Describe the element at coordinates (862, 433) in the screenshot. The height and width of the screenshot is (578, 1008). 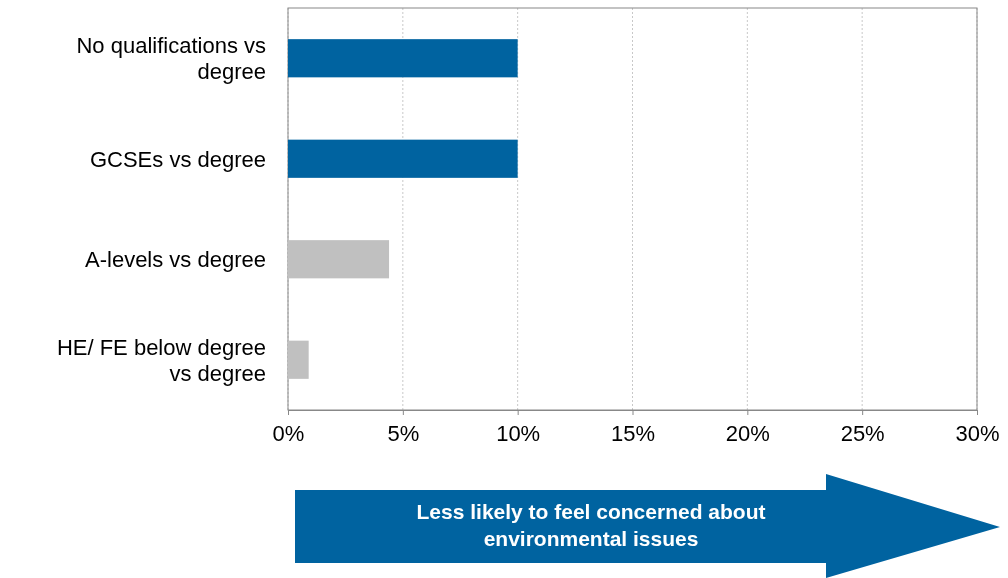
I see `x-tick-label: 25%` at that location.